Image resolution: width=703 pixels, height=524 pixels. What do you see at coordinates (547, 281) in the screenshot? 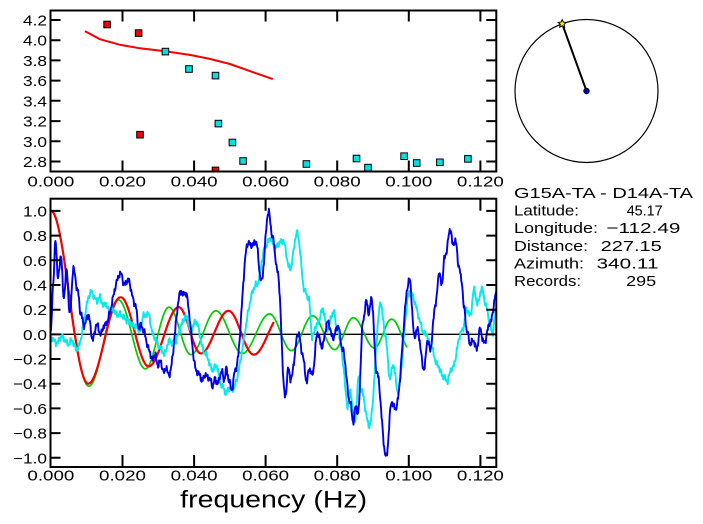
I see `svg-text: Records:` at bounding box center [547, 281].